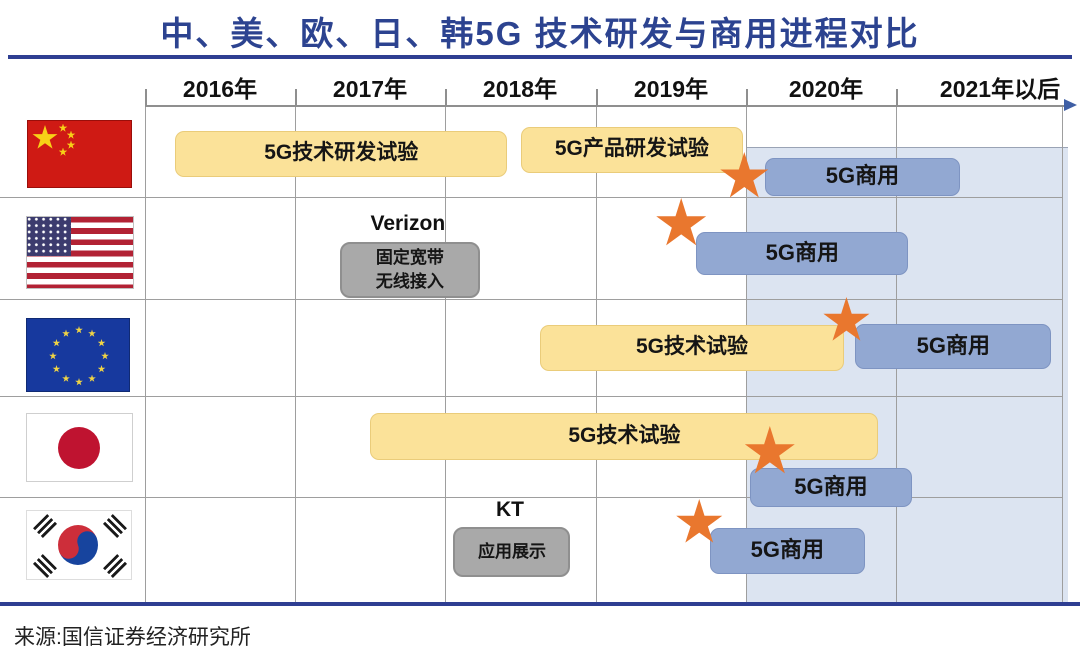 This screenshot has height=655, width=1080. Describe the element at coordinates (624, 436) in the screenshot. I see `phase-bar-trial-japan-flag: 5G技术试验` at that location.